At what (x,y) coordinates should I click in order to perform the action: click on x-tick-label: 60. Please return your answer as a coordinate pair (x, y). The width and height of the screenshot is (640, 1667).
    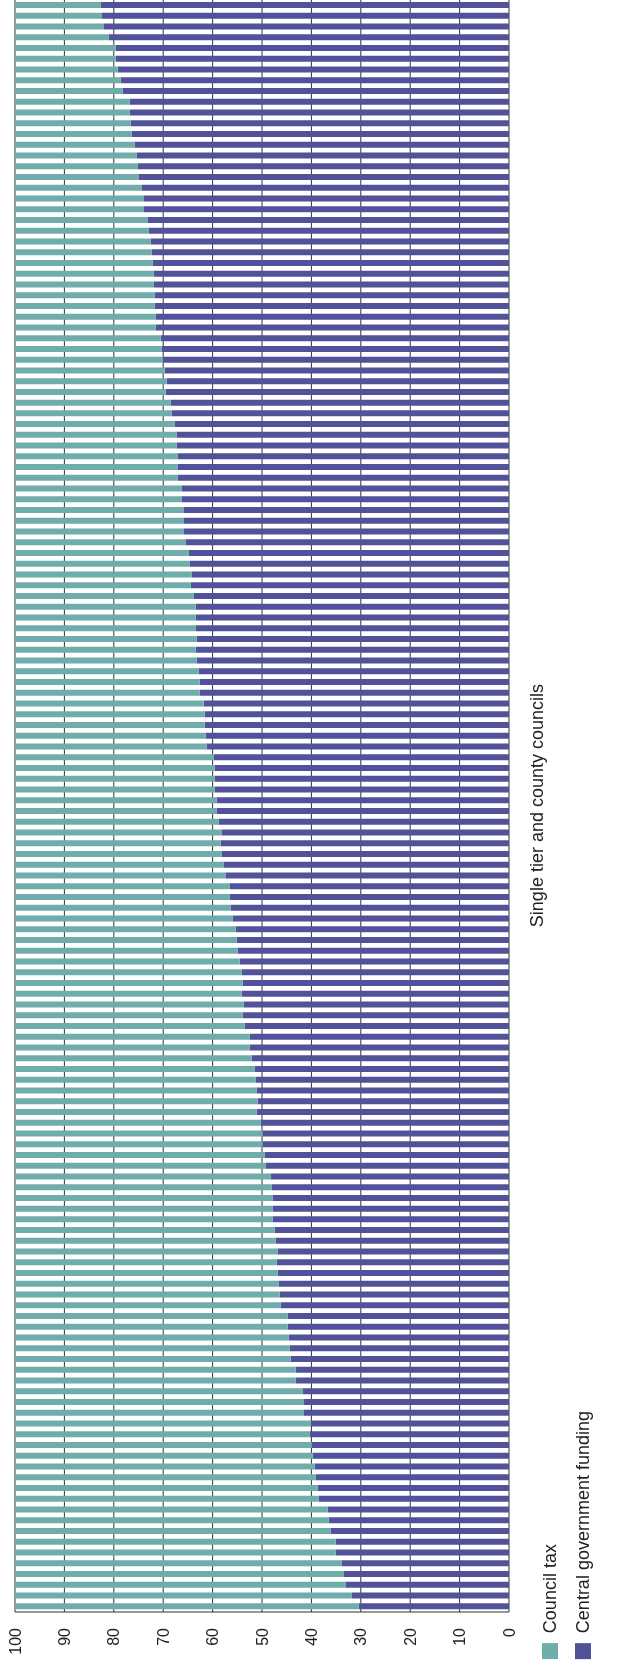
    Looking at the image, I should click on (213, 1636).